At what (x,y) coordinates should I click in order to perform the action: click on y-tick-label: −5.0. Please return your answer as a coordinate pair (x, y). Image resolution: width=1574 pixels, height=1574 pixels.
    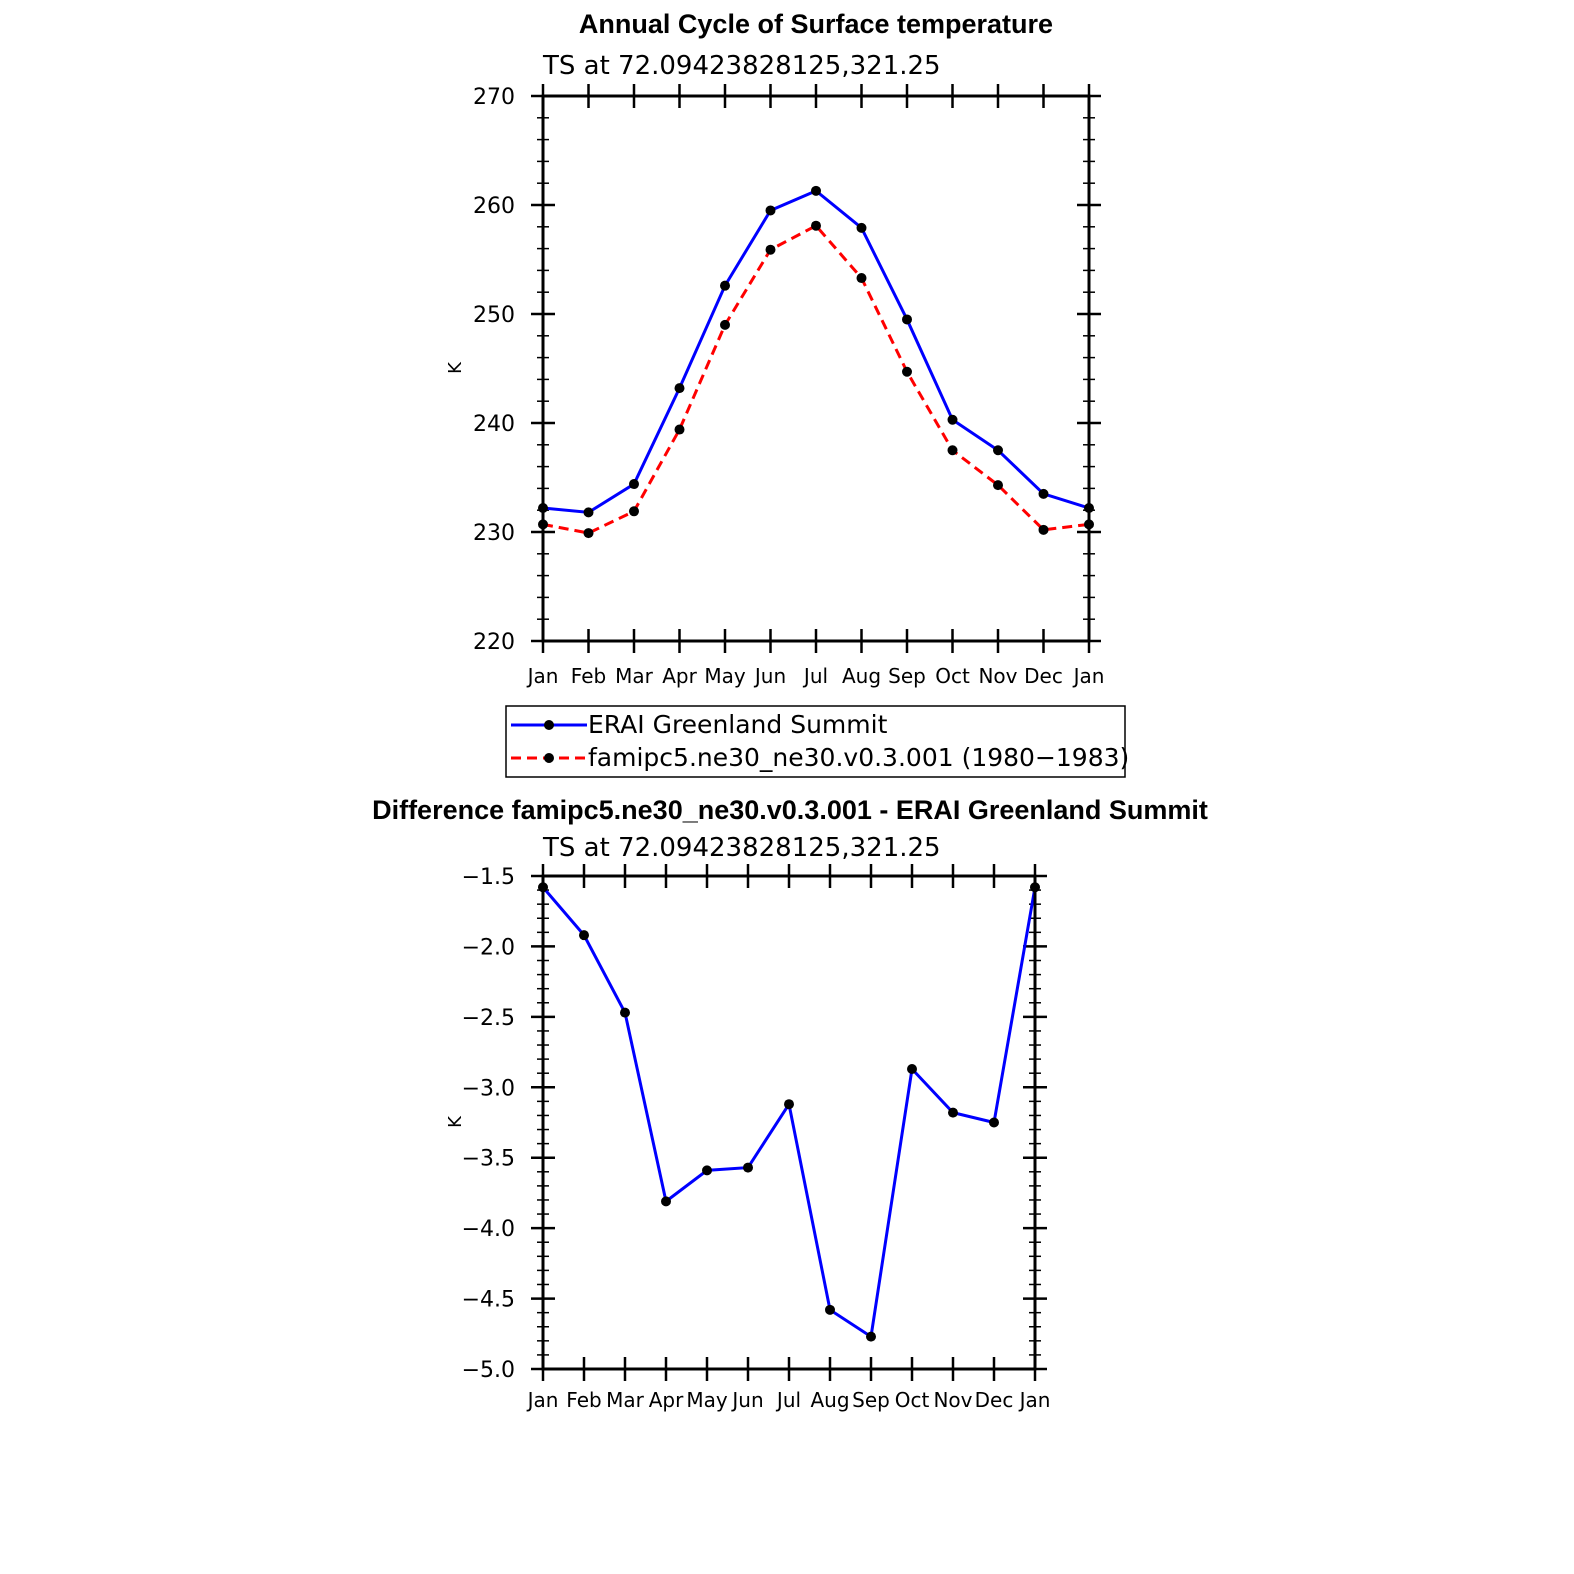
    Looking at the image, I should click on (488, 1370).